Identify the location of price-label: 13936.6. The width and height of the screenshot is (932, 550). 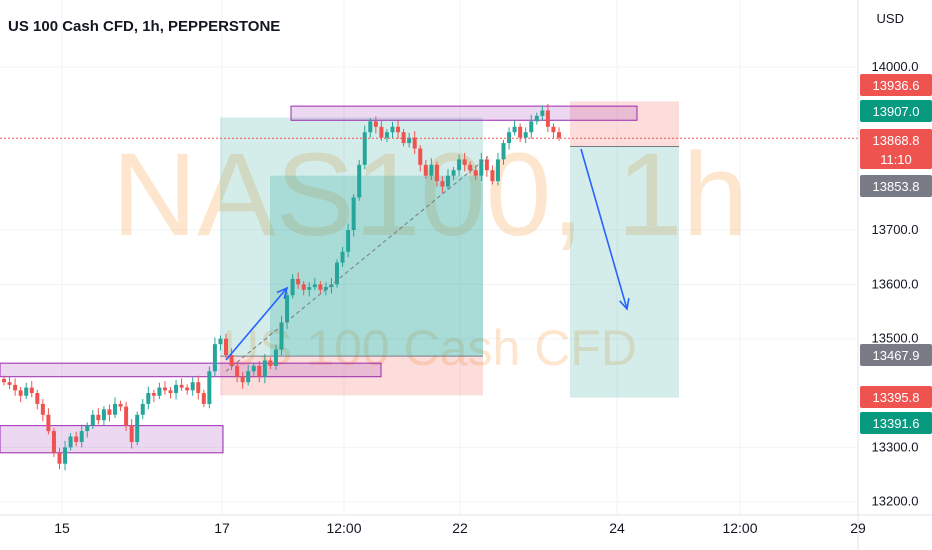
(896, 85).